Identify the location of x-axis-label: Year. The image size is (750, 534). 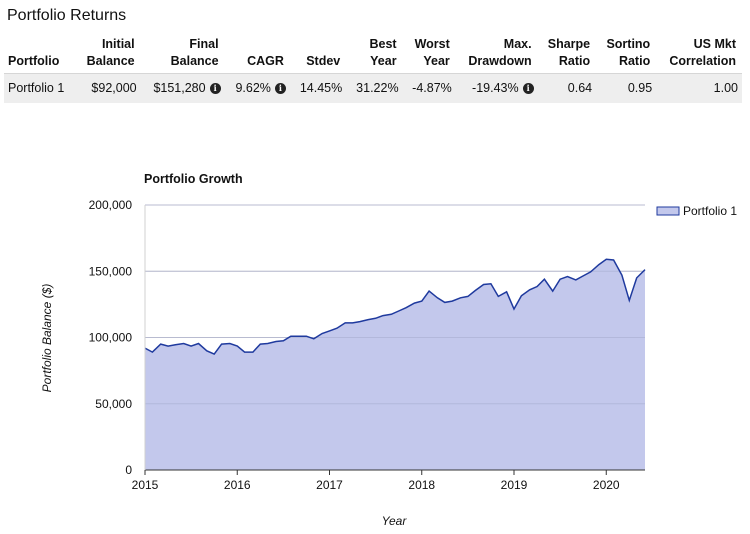
(395, 521).